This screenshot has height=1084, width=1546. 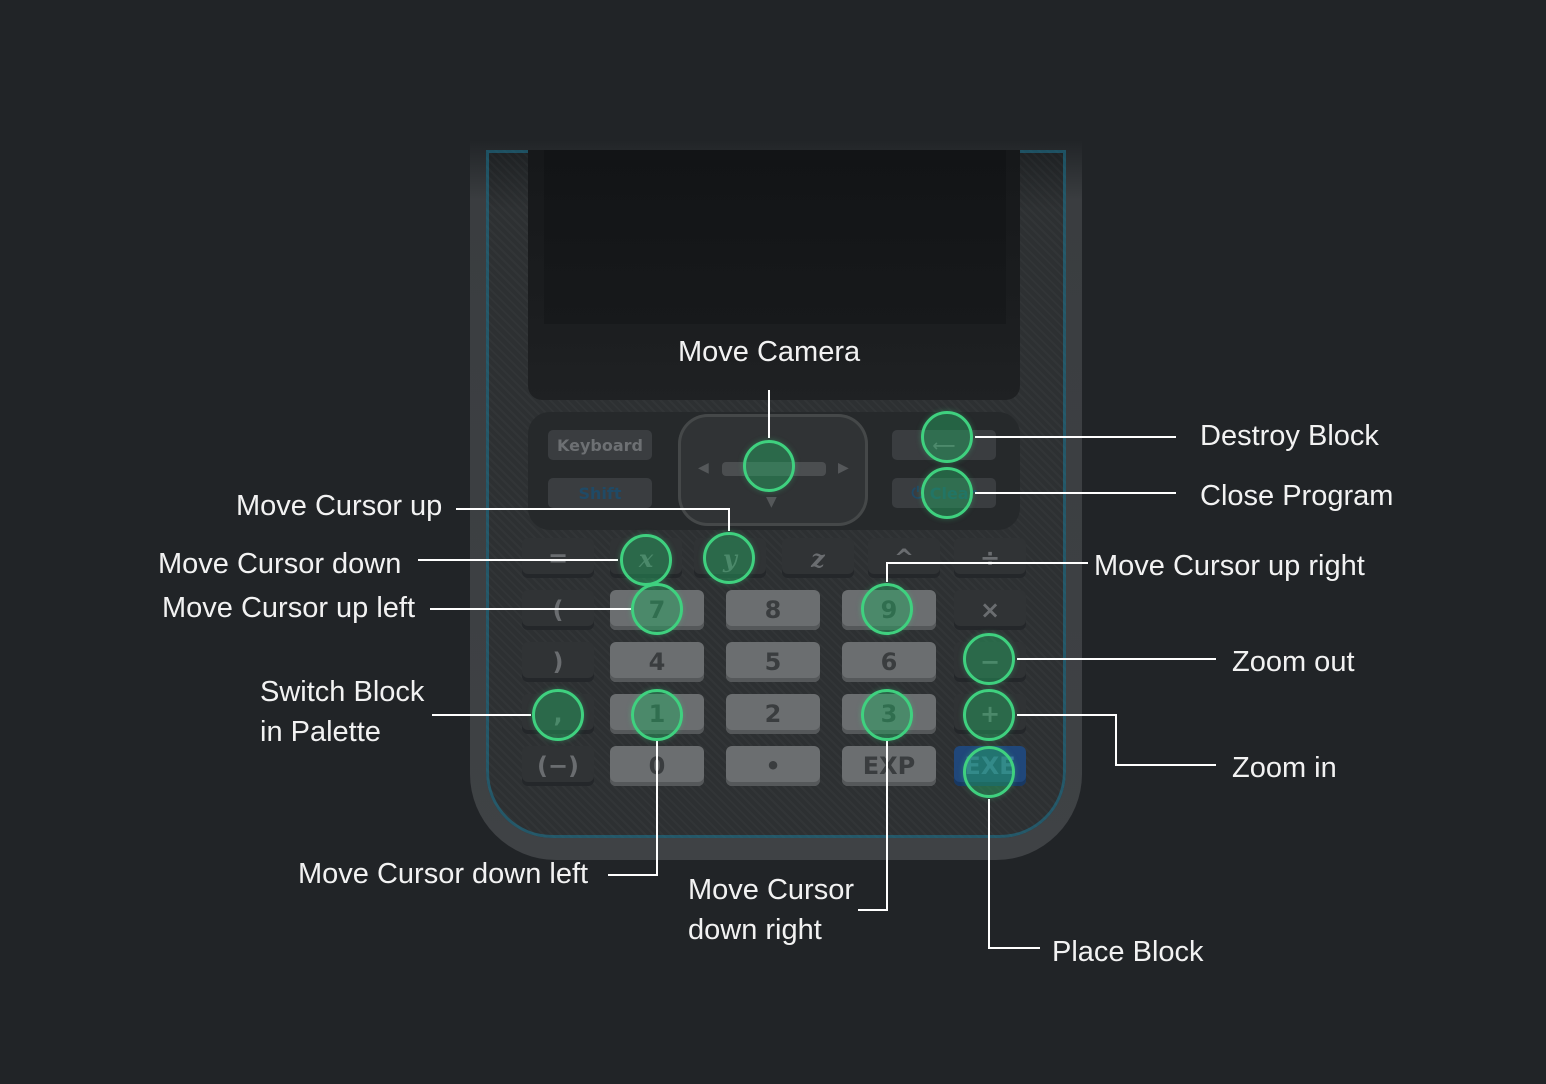 What do you see at coordinates (657, 662) in the screenshot?
I see `key-4: 4` at bounding box center [657, 662].